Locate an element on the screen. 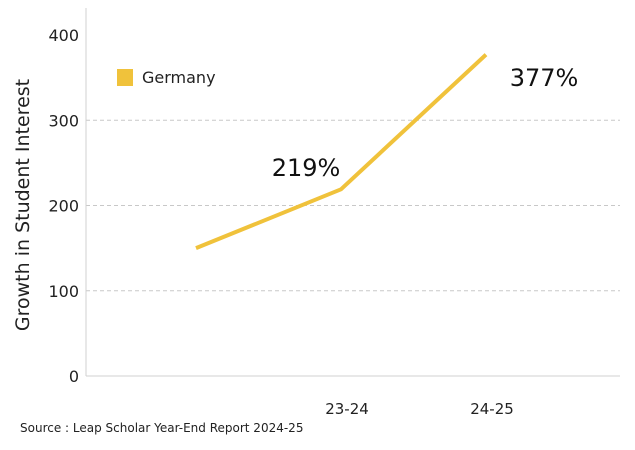 This screenshot has width=635, height=450. y-tick-label: 300 is located at coordinates (63, 120).